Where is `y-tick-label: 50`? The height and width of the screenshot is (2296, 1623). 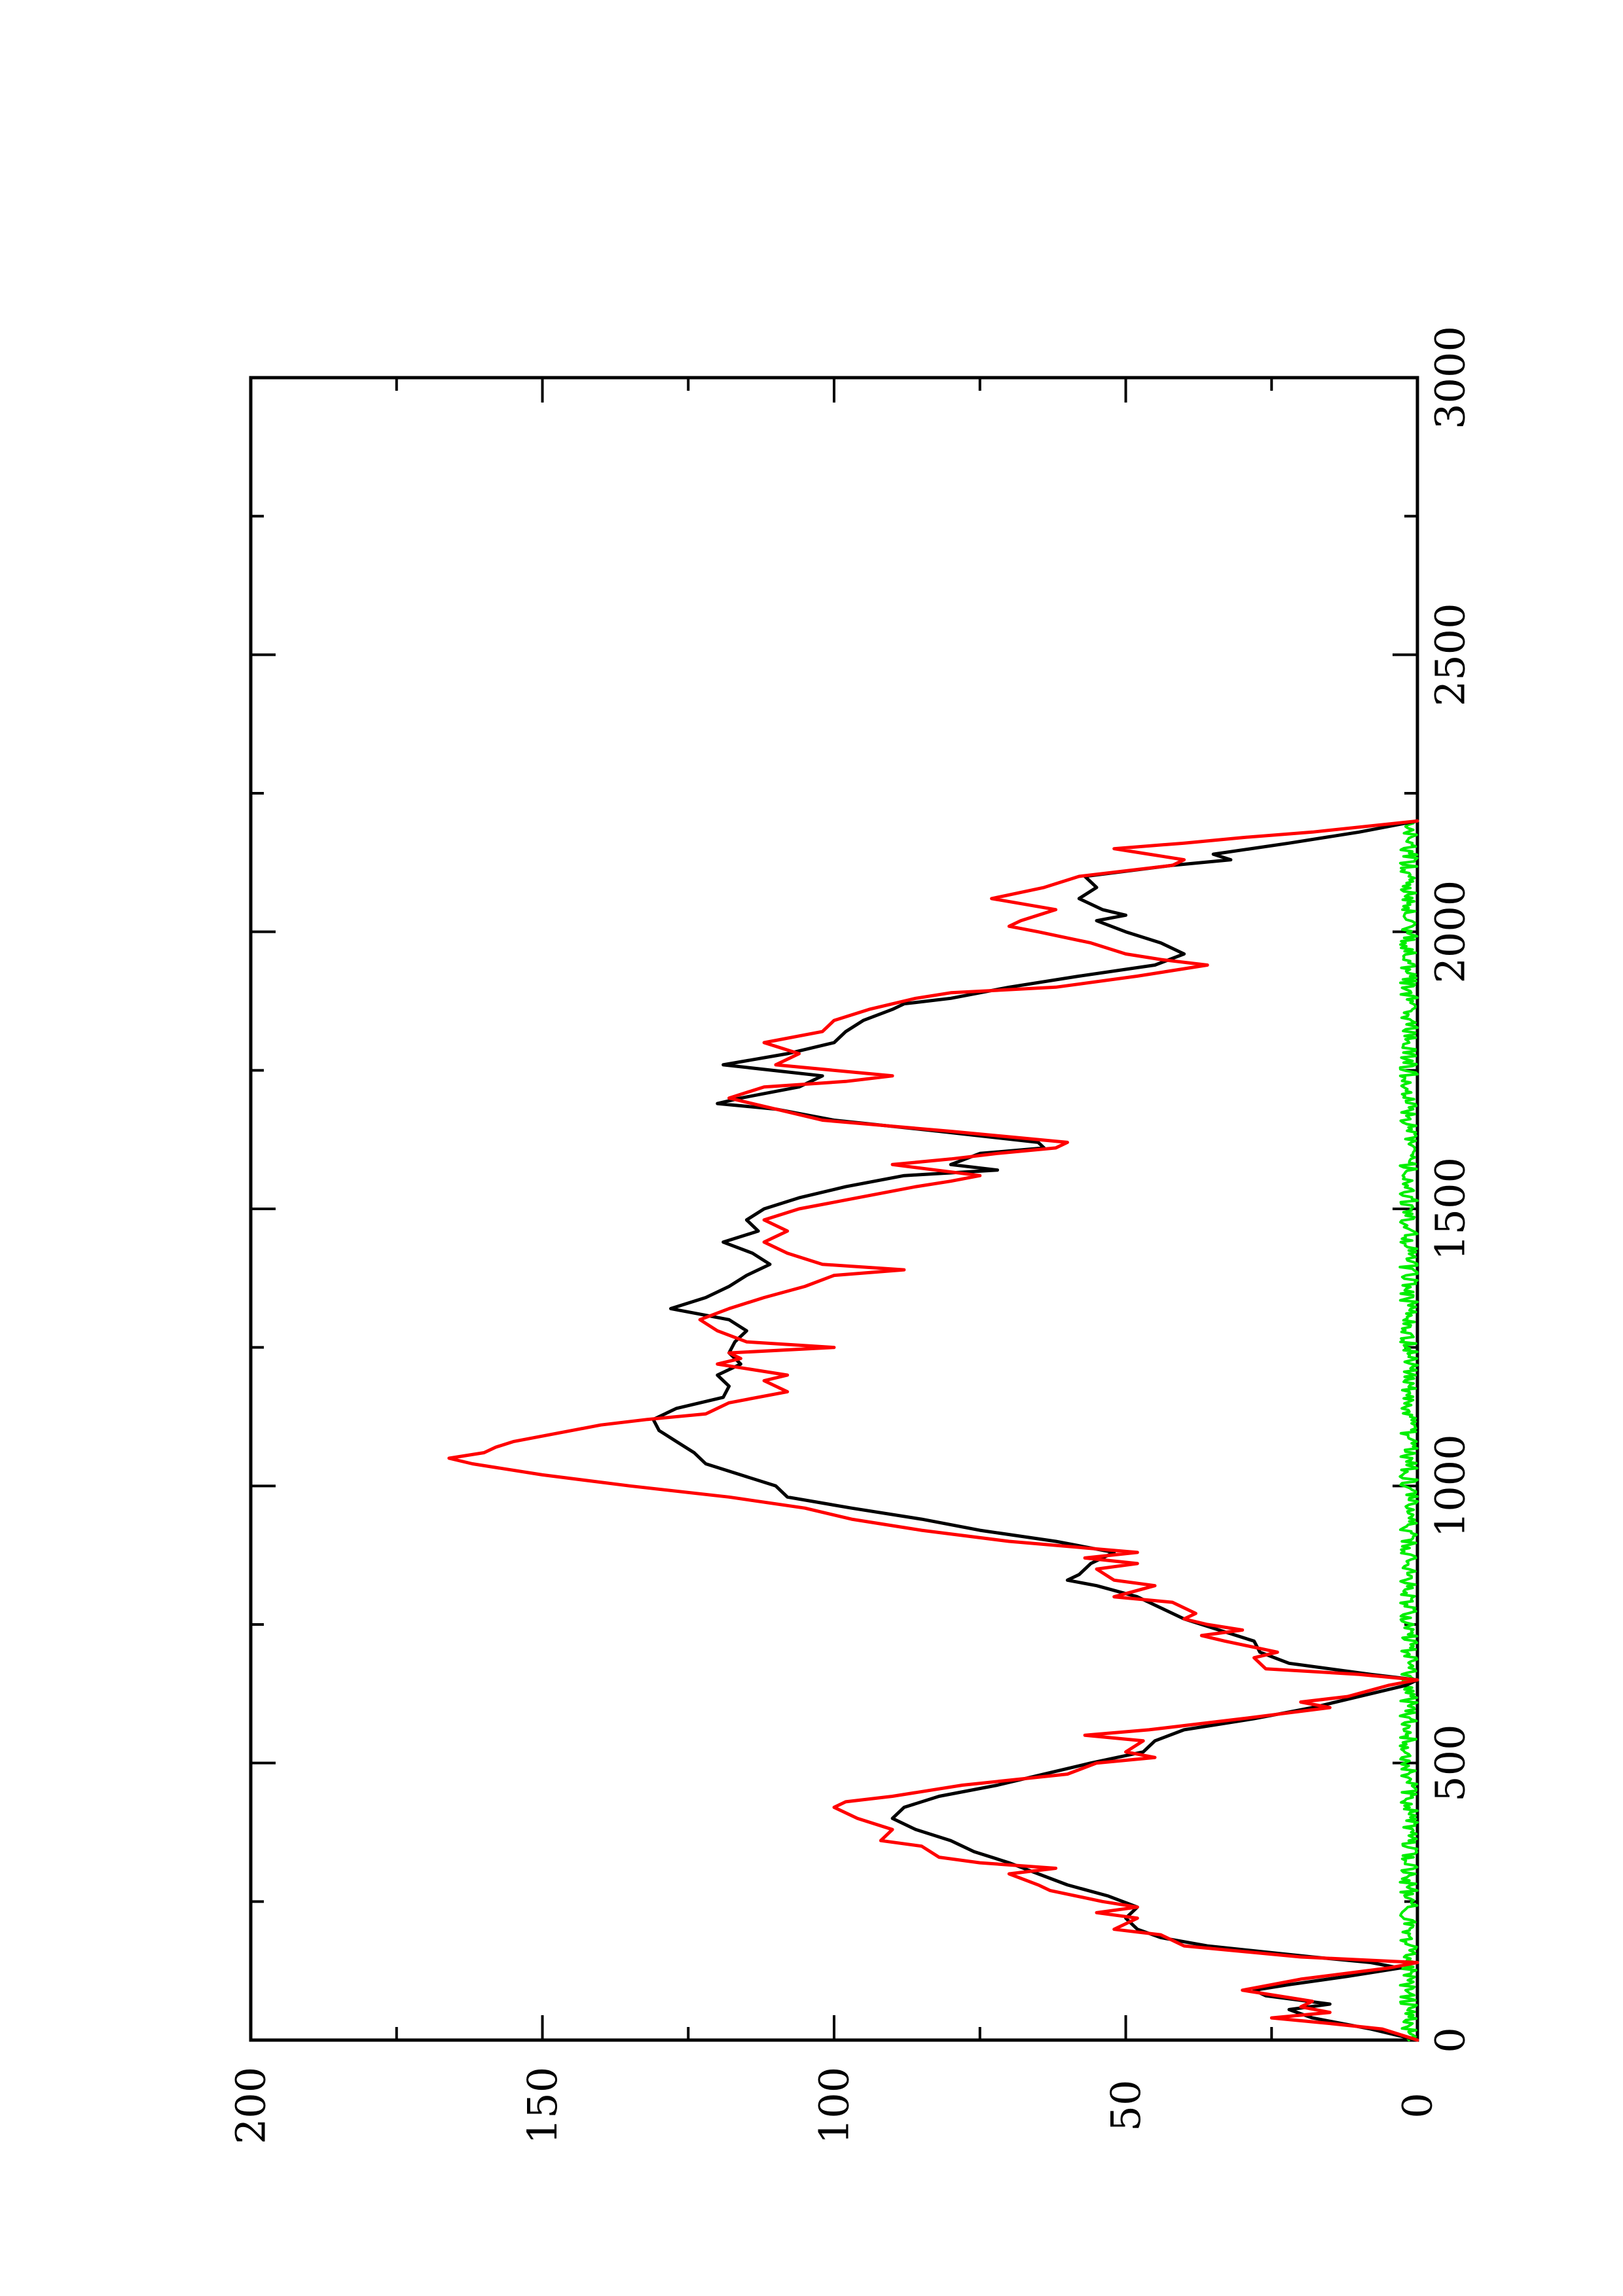
y-tick-label: 50 is located at coordinates (1126, 2106).